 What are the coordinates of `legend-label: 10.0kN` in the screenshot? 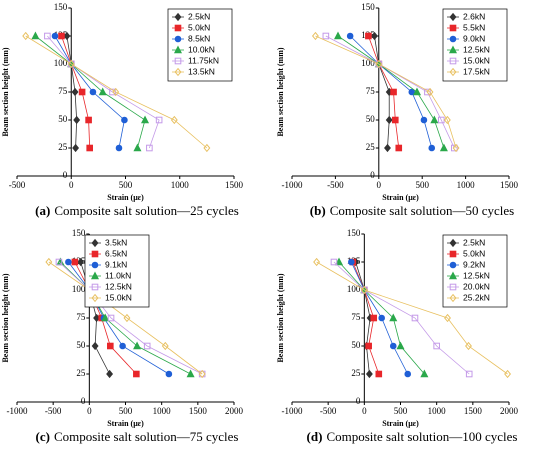 It's located at (201, 49).